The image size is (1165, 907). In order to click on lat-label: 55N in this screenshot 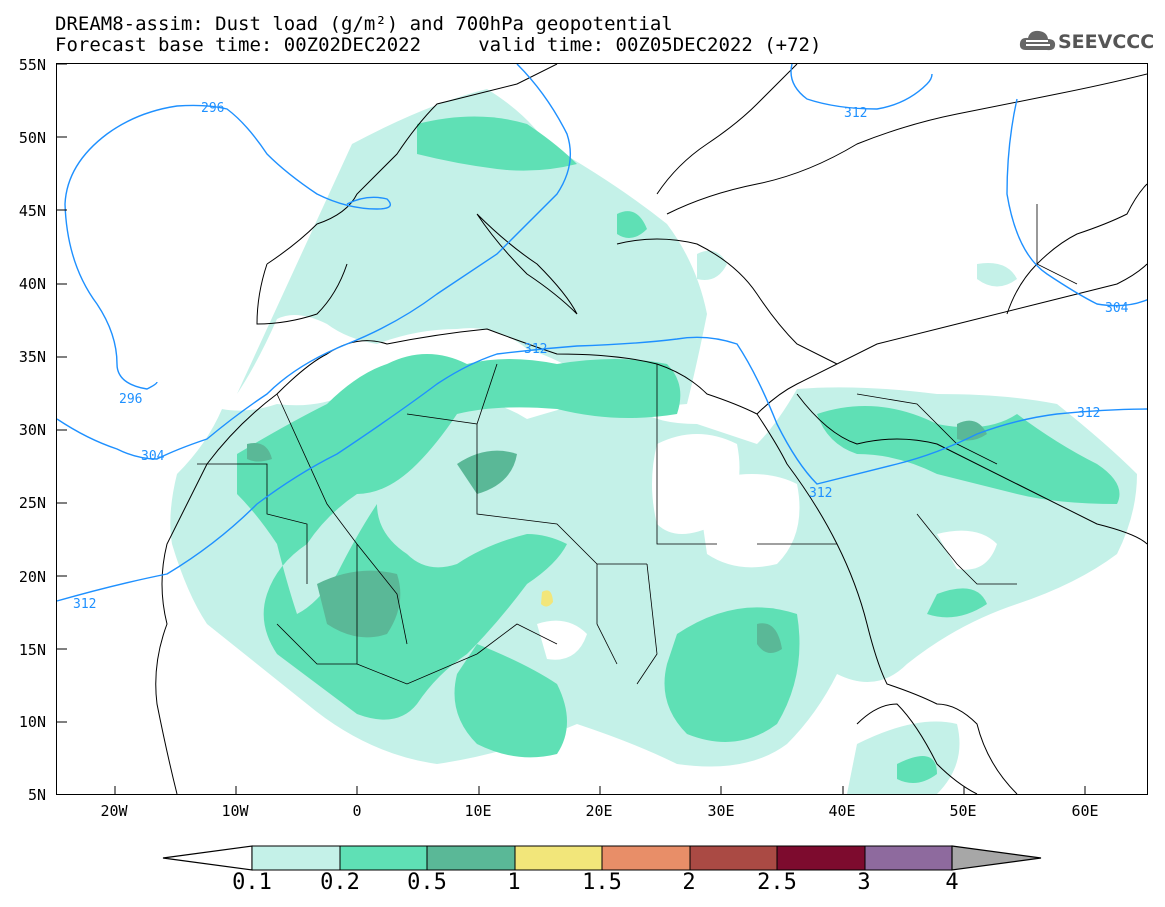, I will do `click(32, 65)`.